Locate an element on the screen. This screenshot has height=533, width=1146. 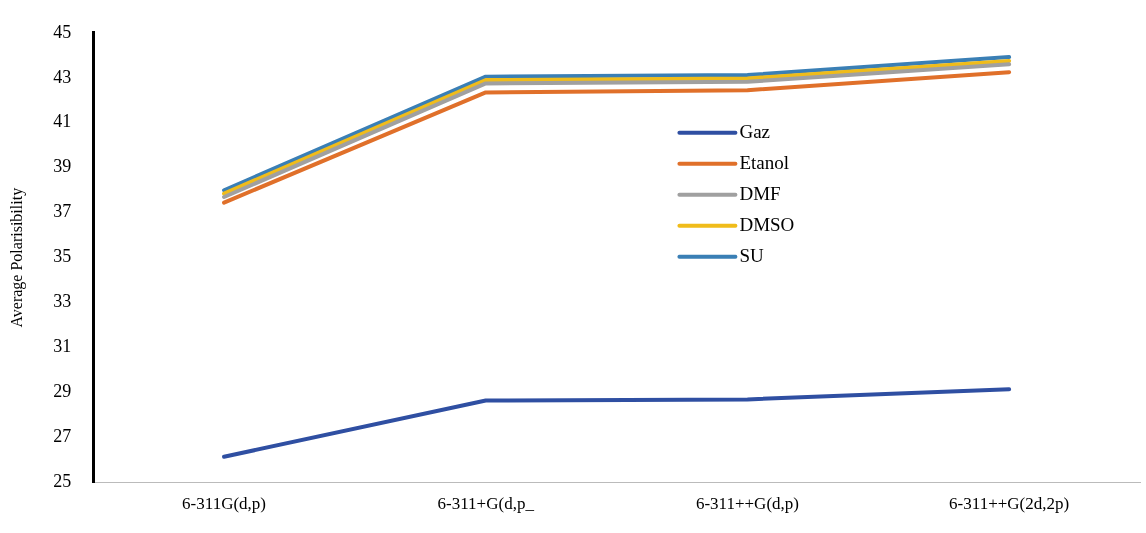
y-axis-title: Average Polarisibility is located at coordinates (16, 257).